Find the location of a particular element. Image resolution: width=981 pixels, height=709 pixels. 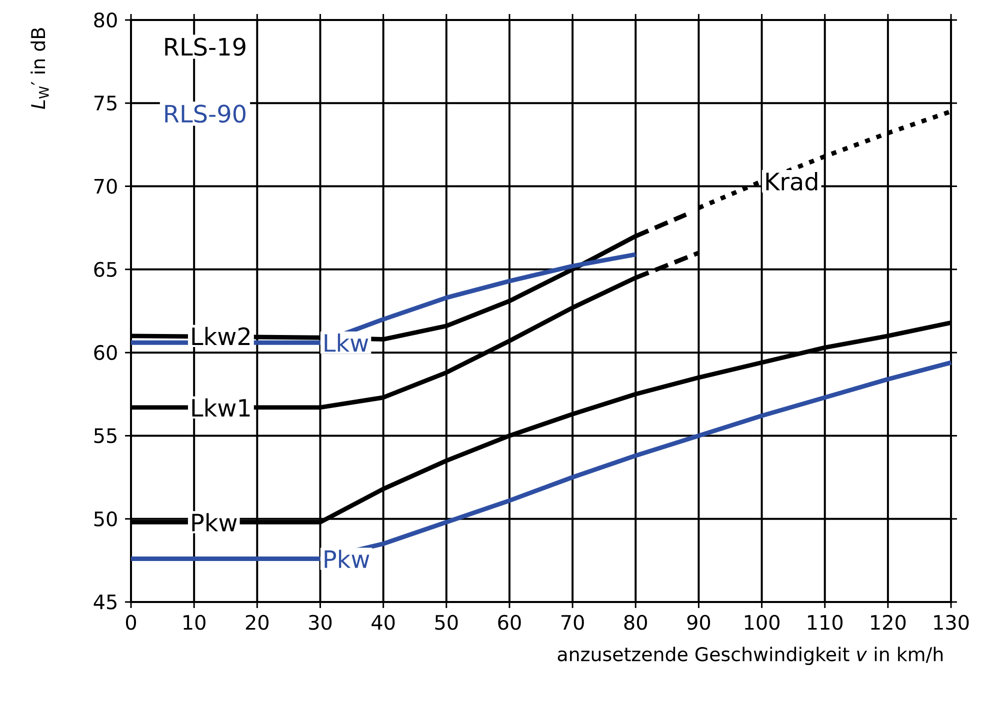

x-axis-title: anzusetzende Geschwindigkeit v in km/h is located at coordinates (750, 656).